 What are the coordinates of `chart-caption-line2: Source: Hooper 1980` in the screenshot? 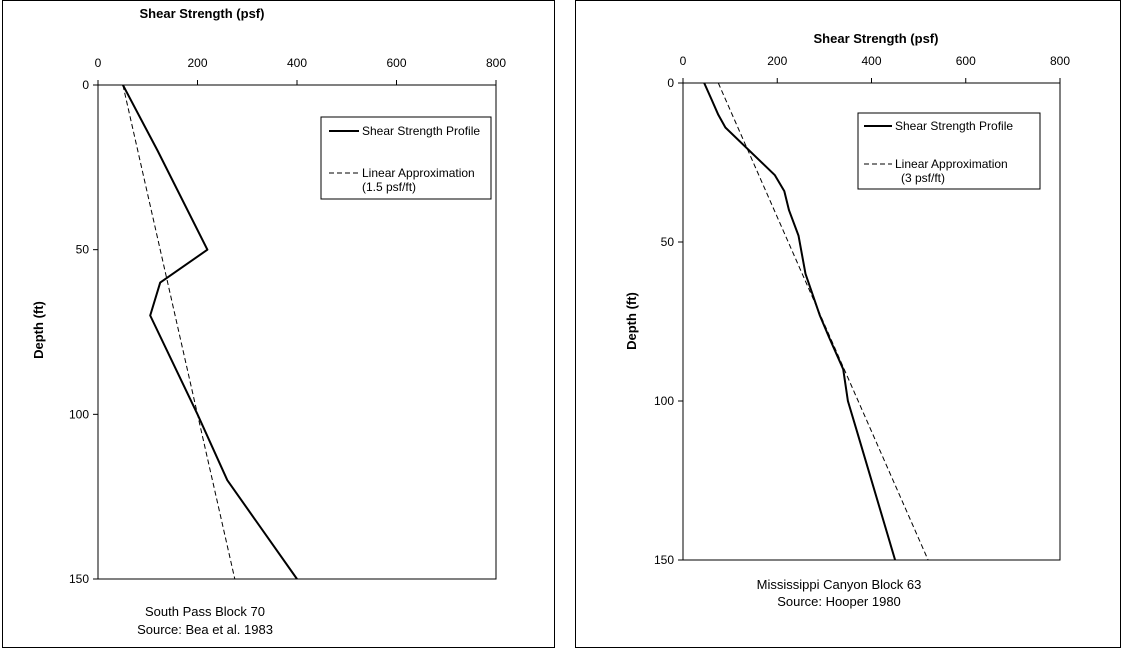 It's located at (839, 601).